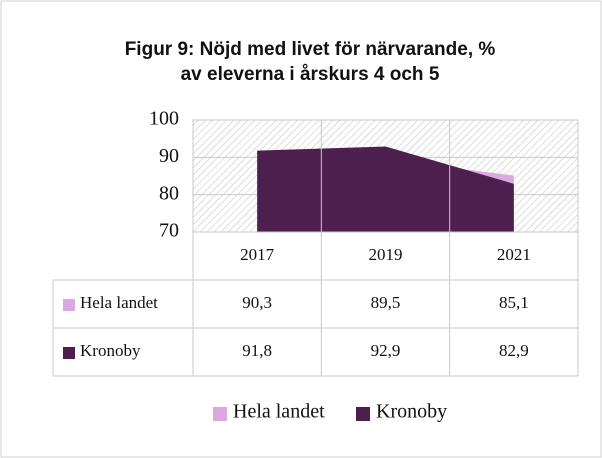  What do you see at coordinates (169, 231) in the screenshot?
I see `y-tick-label: 70` at bounding box center [169, 231].